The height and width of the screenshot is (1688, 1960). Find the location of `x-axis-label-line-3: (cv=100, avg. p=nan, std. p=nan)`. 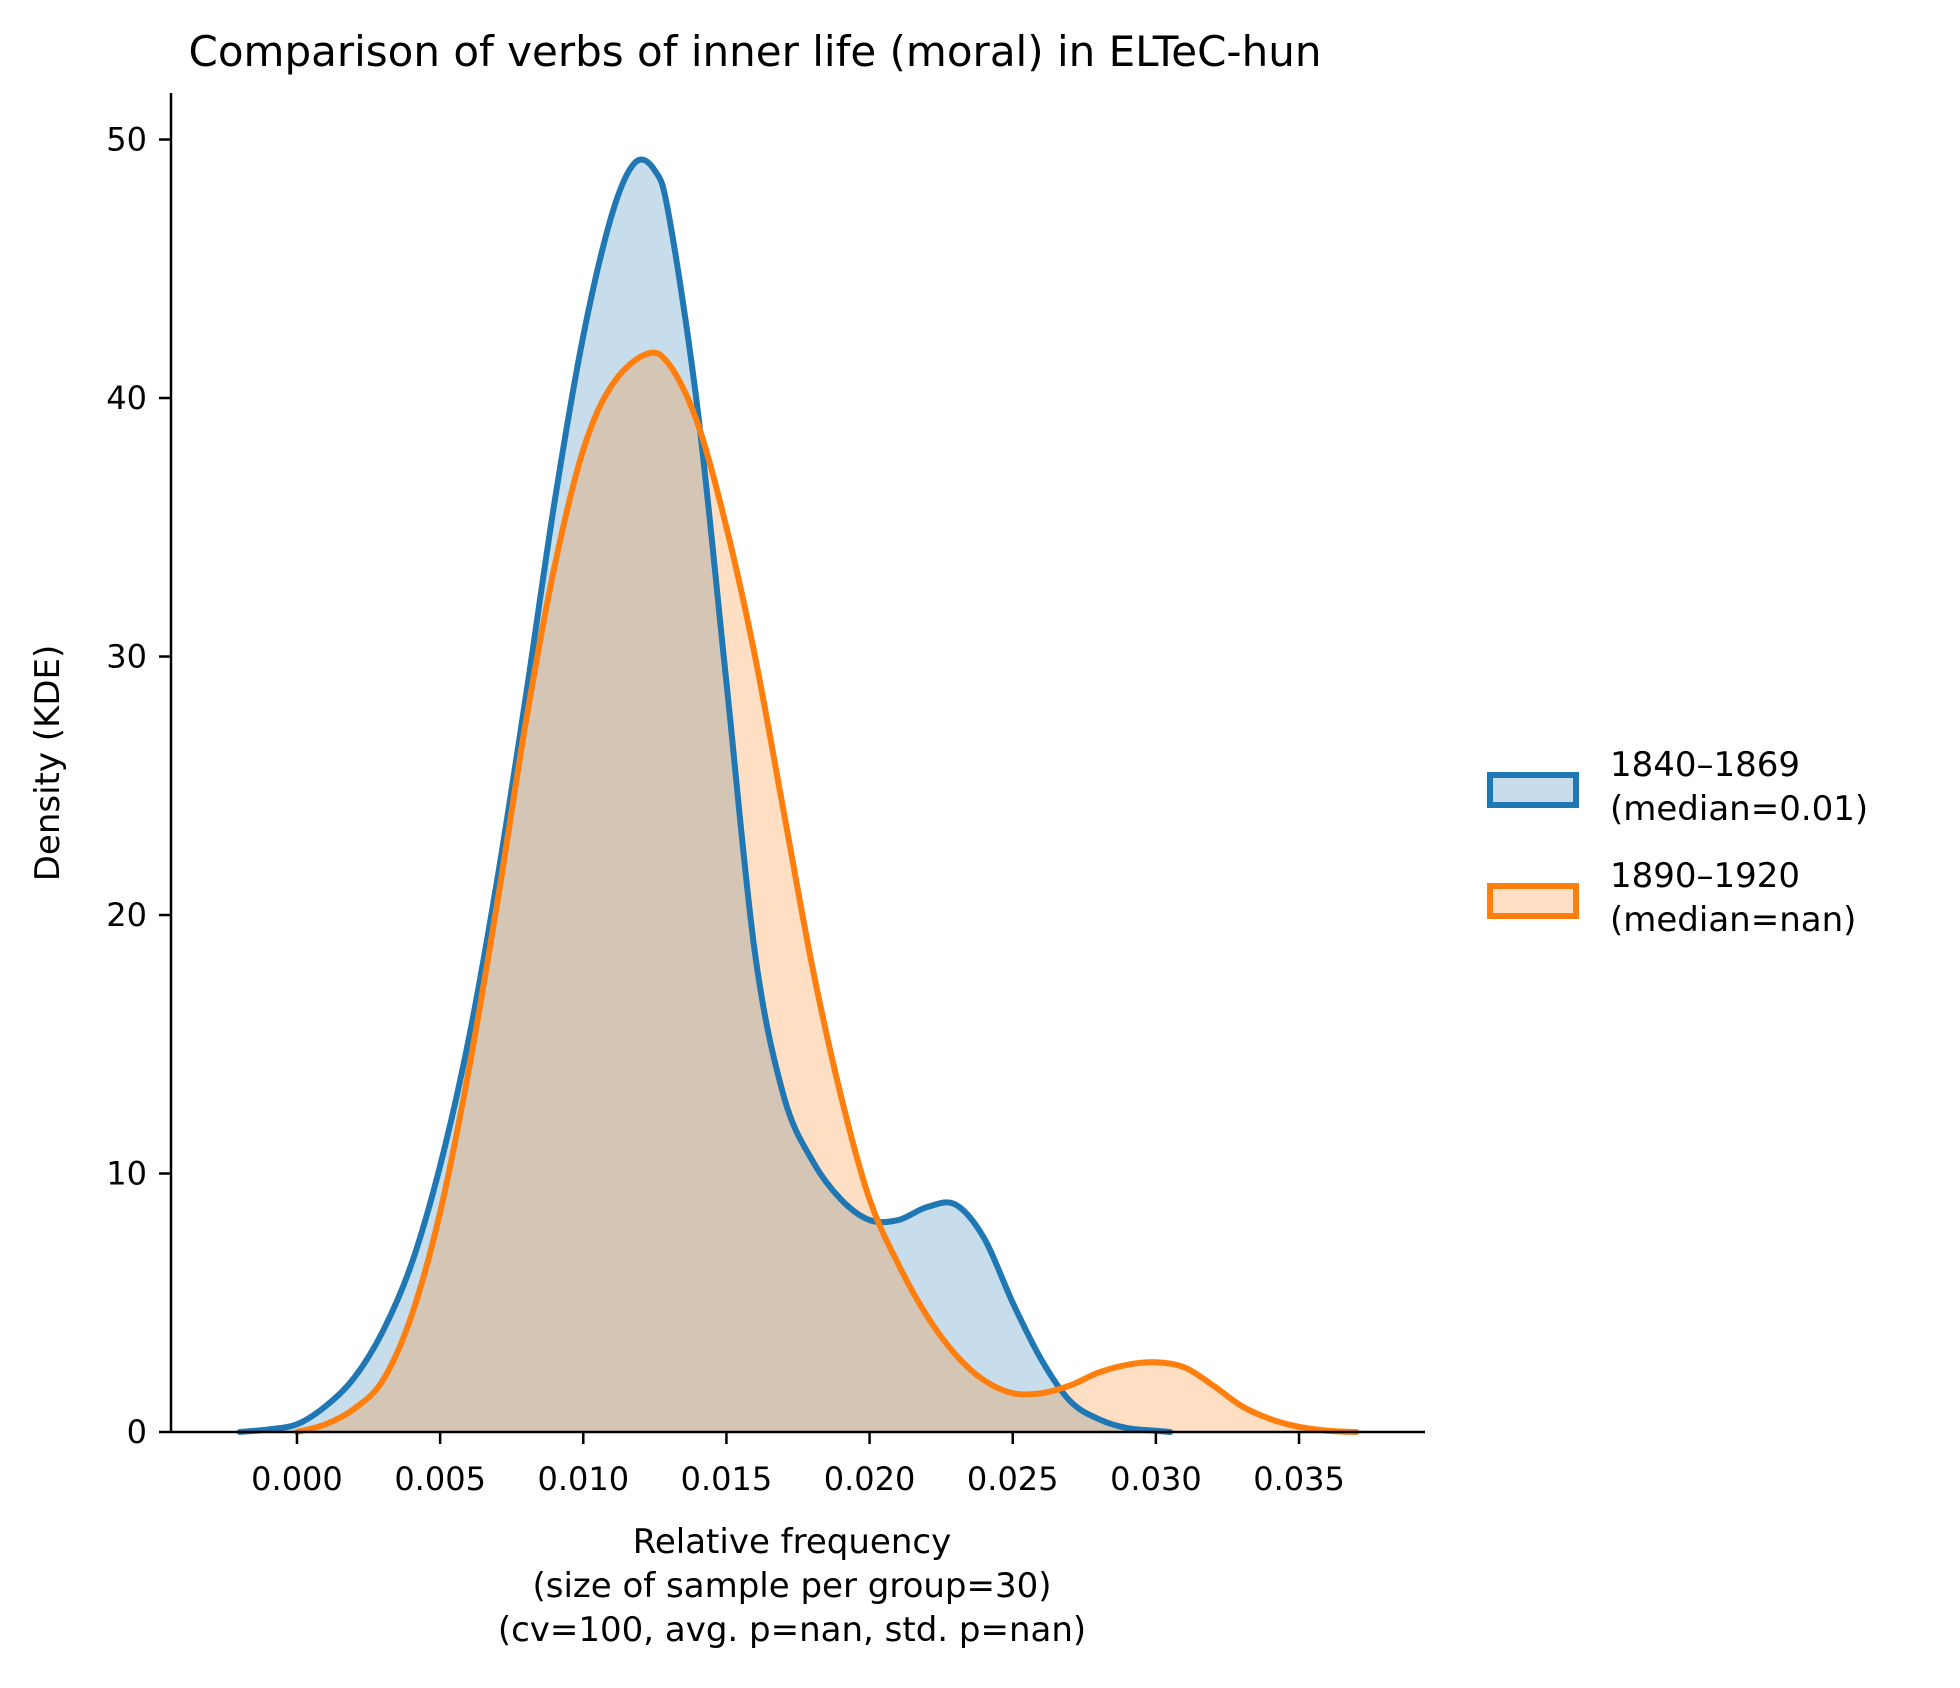

x-axis-label-line-3: (cv=100, avg. p=nan, std. p=nan) is located at coordinates (792, 1630).